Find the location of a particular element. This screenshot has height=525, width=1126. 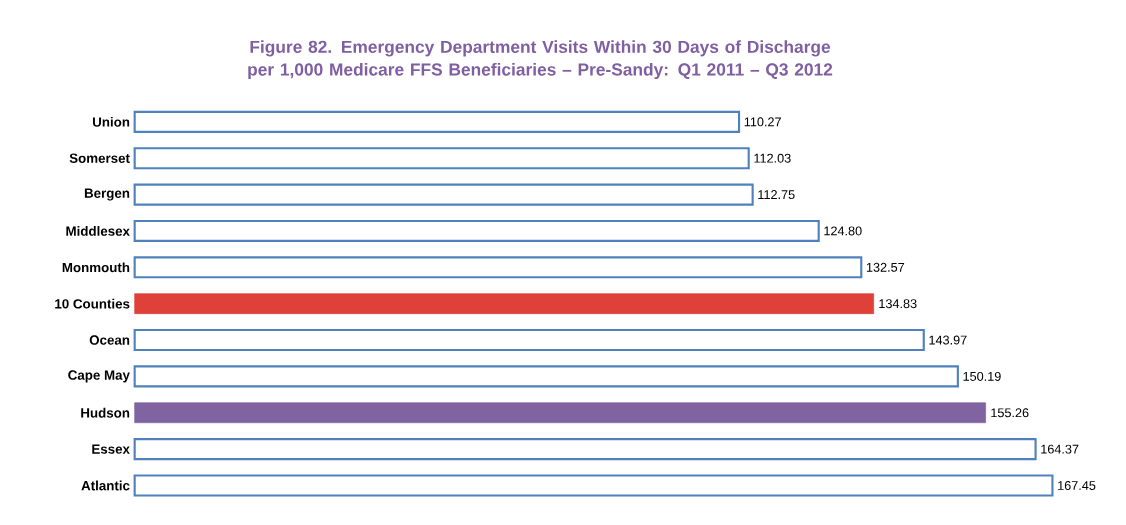

y-tick-label: Essex is located at coordinates (111, 449).